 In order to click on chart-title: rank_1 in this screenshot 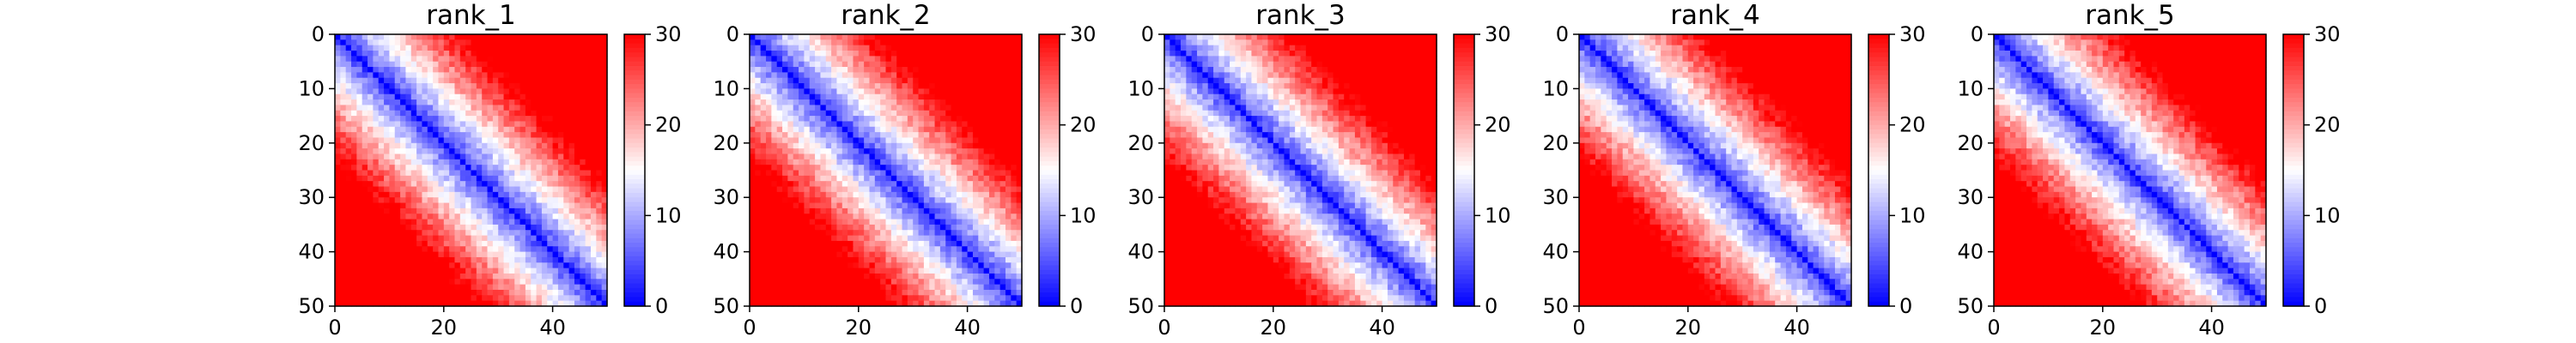, I will do `click(471, 16)`.